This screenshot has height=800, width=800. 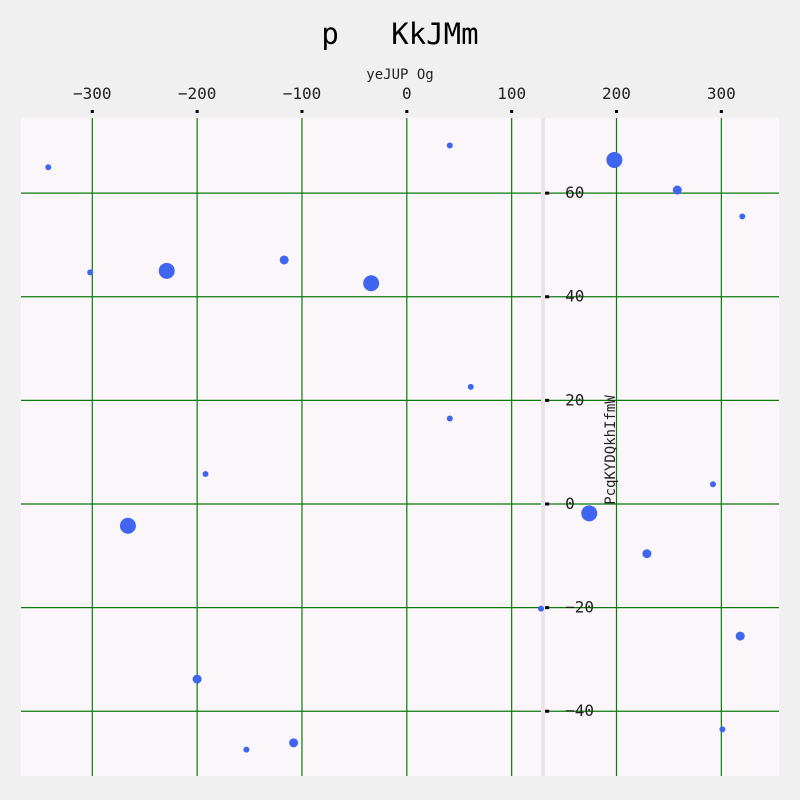 What do you see at coordinates (511, 93) in the screenshot?
I see `x-tick-label: 100` at bounding box center [511, 93].